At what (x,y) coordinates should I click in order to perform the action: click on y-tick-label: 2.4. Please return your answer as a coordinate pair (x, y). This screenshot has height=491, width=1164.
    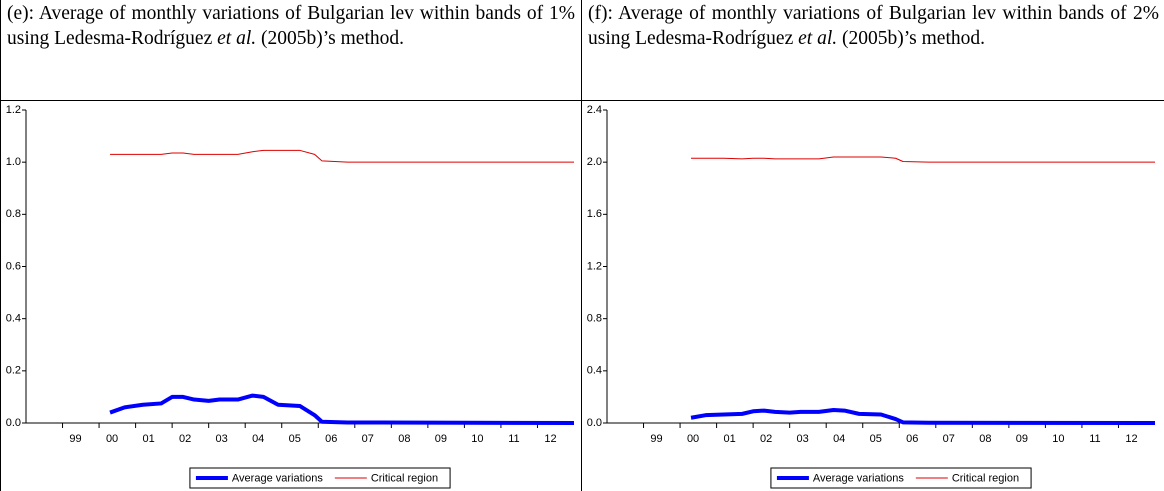
    Looking at the image, I should click on (594, 110).